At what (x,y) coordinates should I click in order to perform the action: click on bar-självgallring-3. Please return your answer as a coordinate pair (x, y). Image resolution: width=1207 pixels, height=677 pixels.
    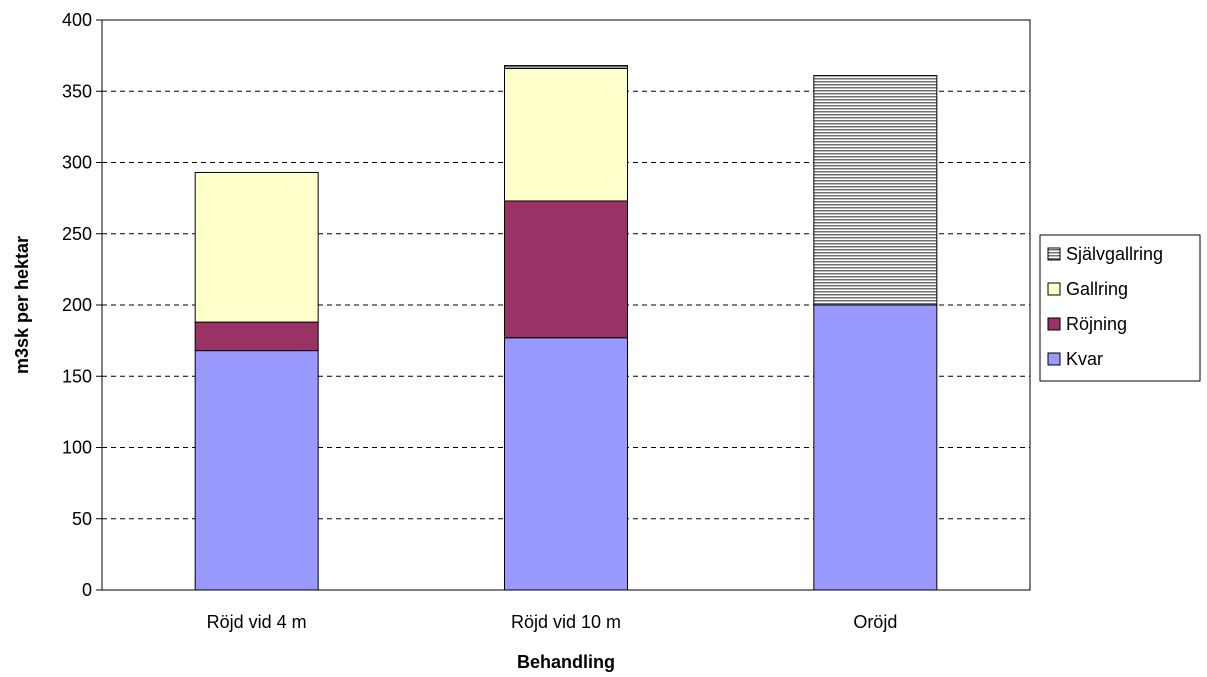
    Looking at the image, I should click on (875, 190).